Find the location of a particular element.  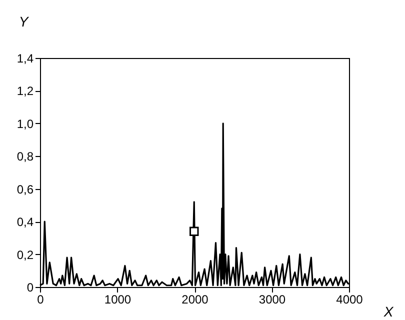

x-axis-title: X is located at coordinates (388, 312).